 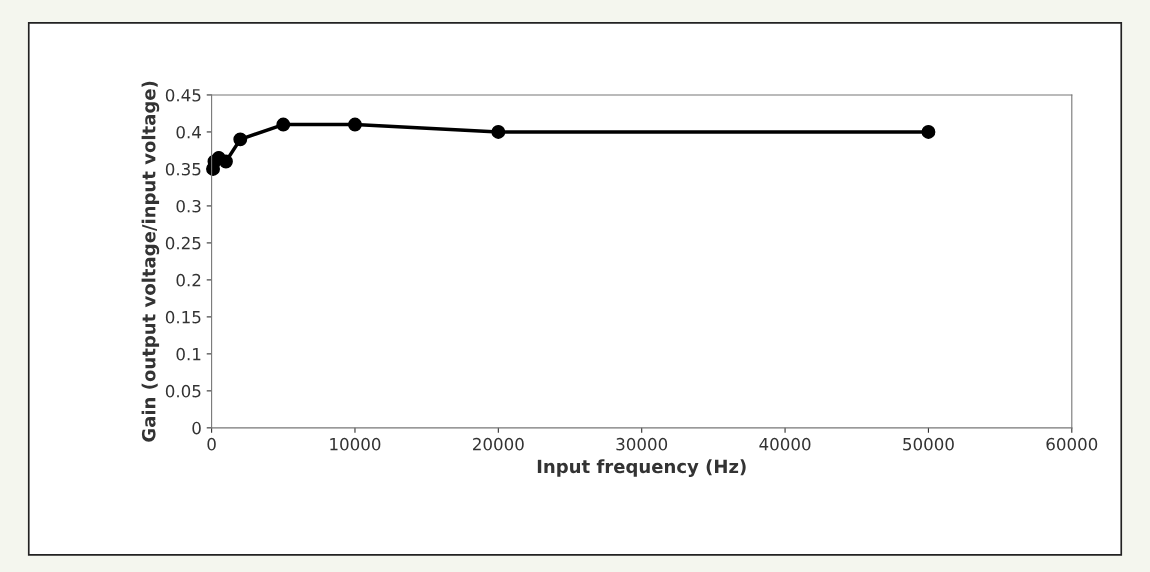 What do you see at coordinates (355, 444) in the screenshot?
I see `x-tick-label: 10000` at bounding box center [355, 444].